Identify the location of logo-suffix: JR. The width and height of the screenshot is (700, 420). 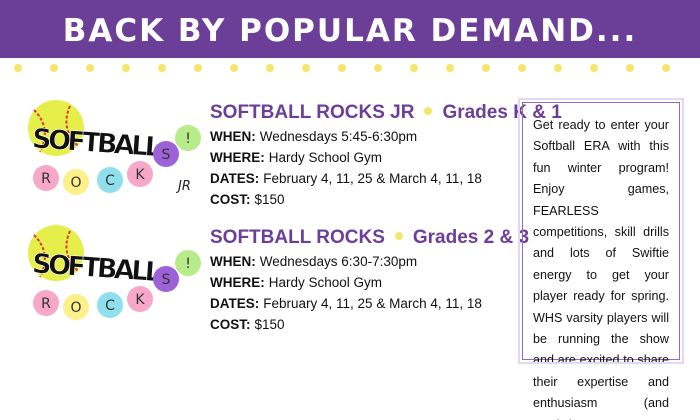
(183, 186).